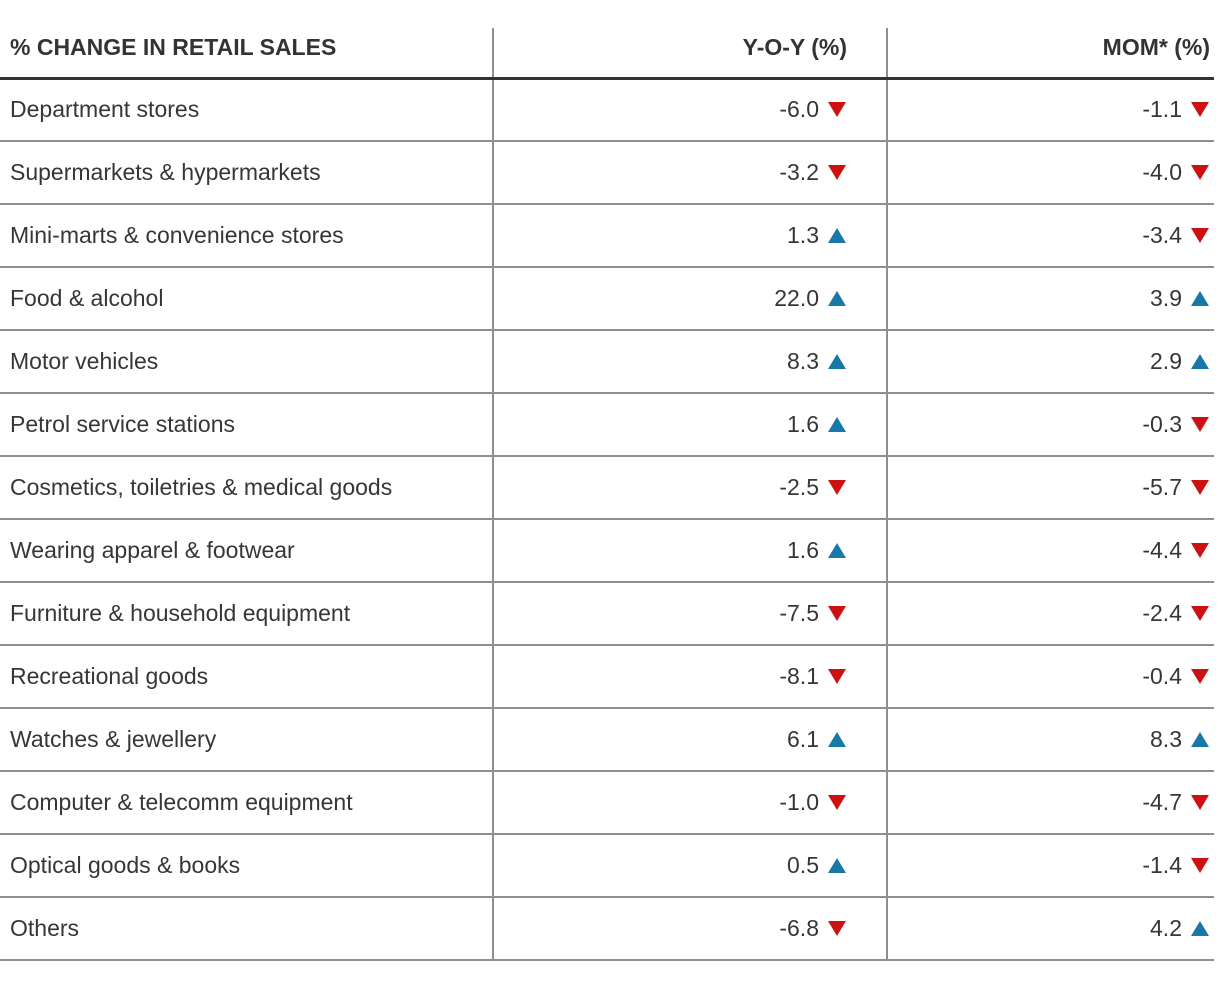 The width and height of the screenshot is (1220, 1008). What do you see at coordinates (246, 676) in the screenshot?
I see `category-cell: Recreational goods` at bounding box center [246, 676].